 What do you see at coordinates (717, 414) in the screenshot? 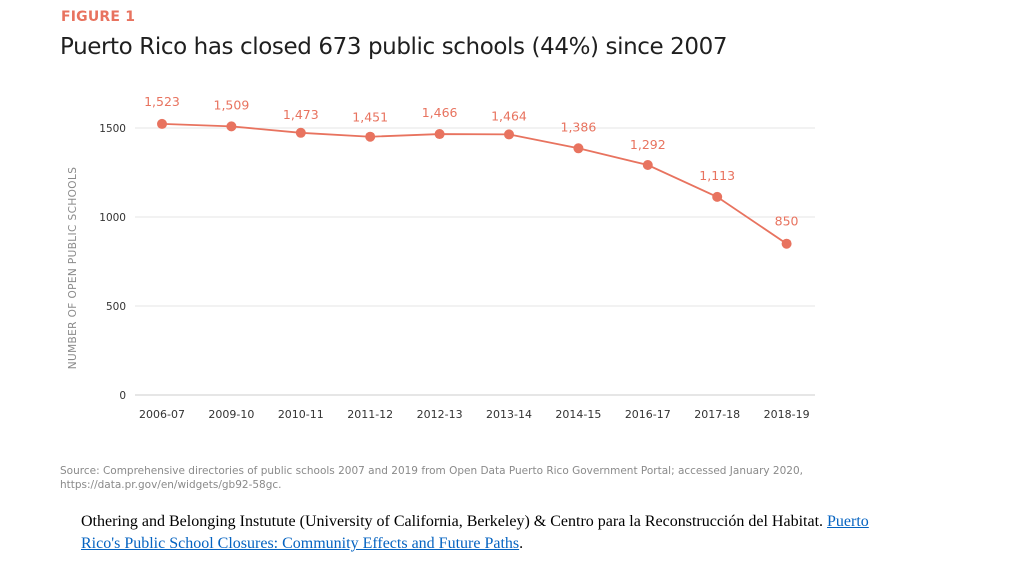
I see `x-tick-label: 2017-18` at bounding box center [717, 414].